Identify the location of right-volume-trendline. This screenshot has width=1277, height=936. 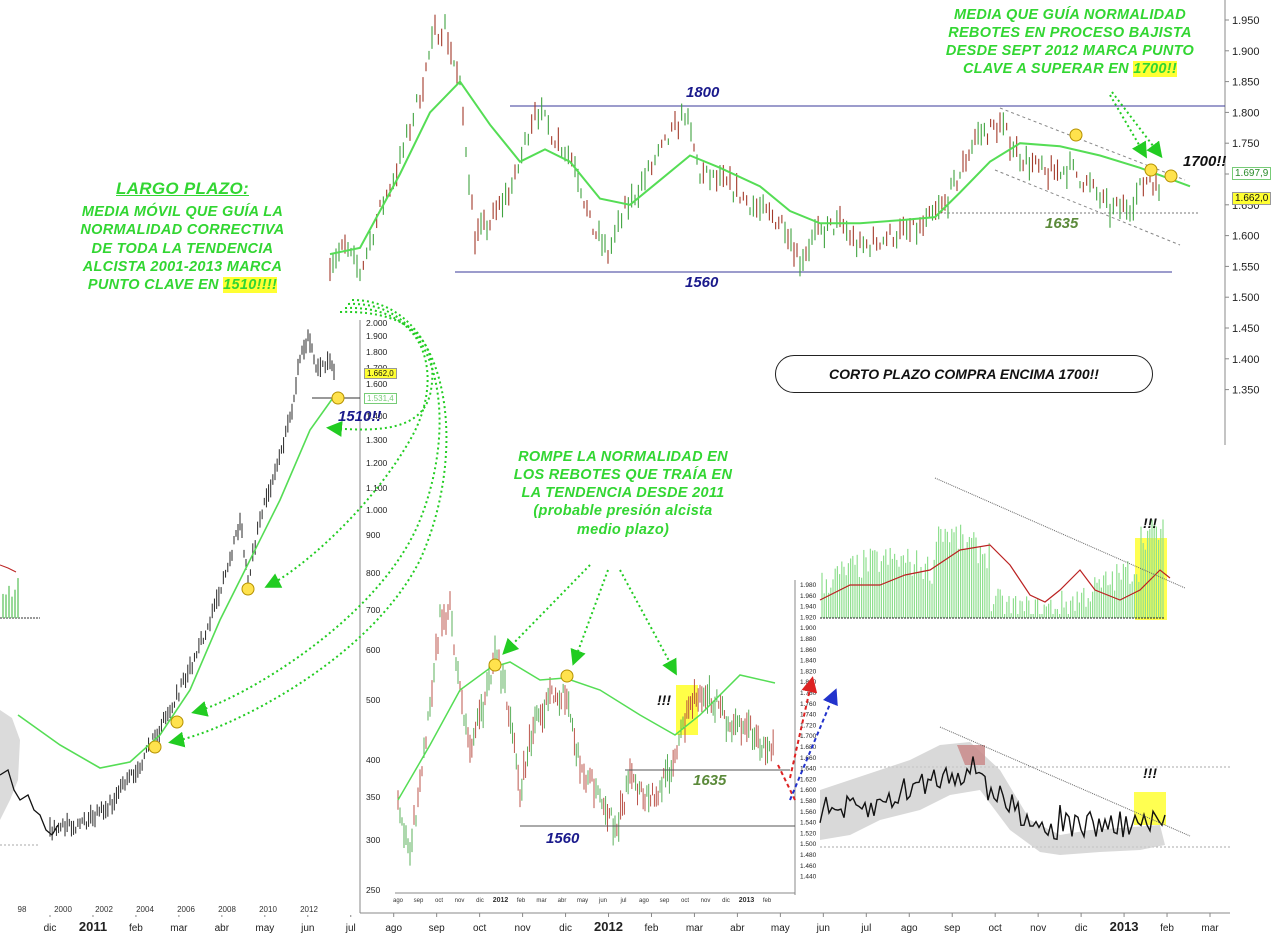
(1060, 533).